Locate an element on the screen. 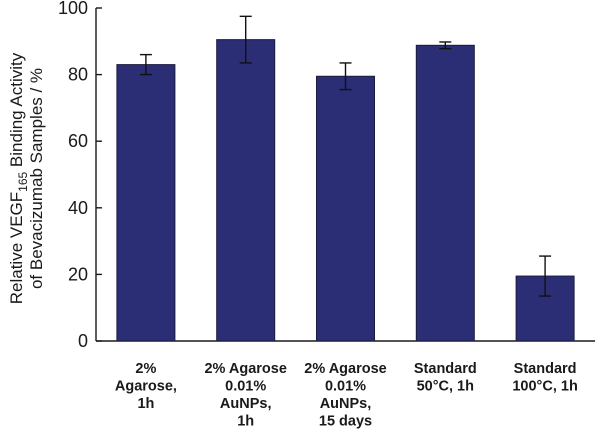 The height and width of the screenshot is (443, 600). y-tick-label: 40 is located at coordinates (78, 208).